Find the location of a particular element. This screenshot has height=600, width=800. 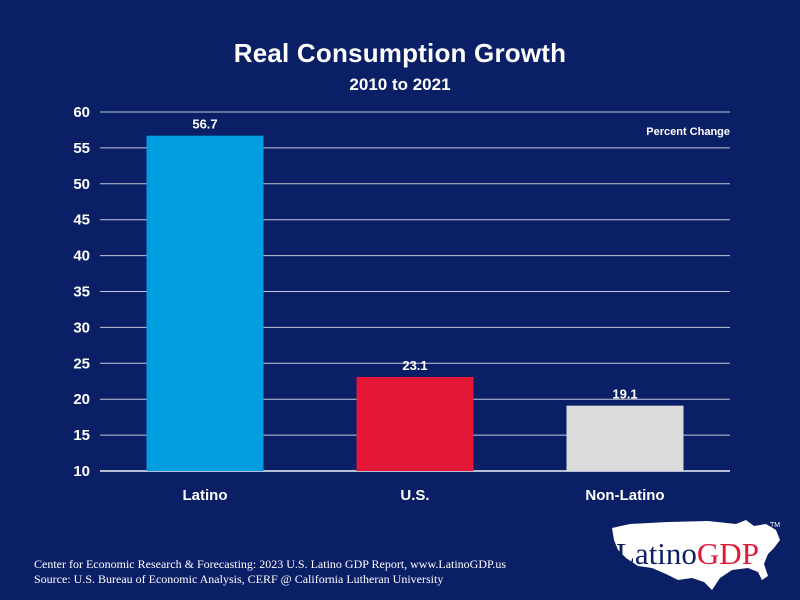

y-axis-ticks: 10 15 20 25 30 35 40 45 50 55 60 is located at coordinates (81, 292).